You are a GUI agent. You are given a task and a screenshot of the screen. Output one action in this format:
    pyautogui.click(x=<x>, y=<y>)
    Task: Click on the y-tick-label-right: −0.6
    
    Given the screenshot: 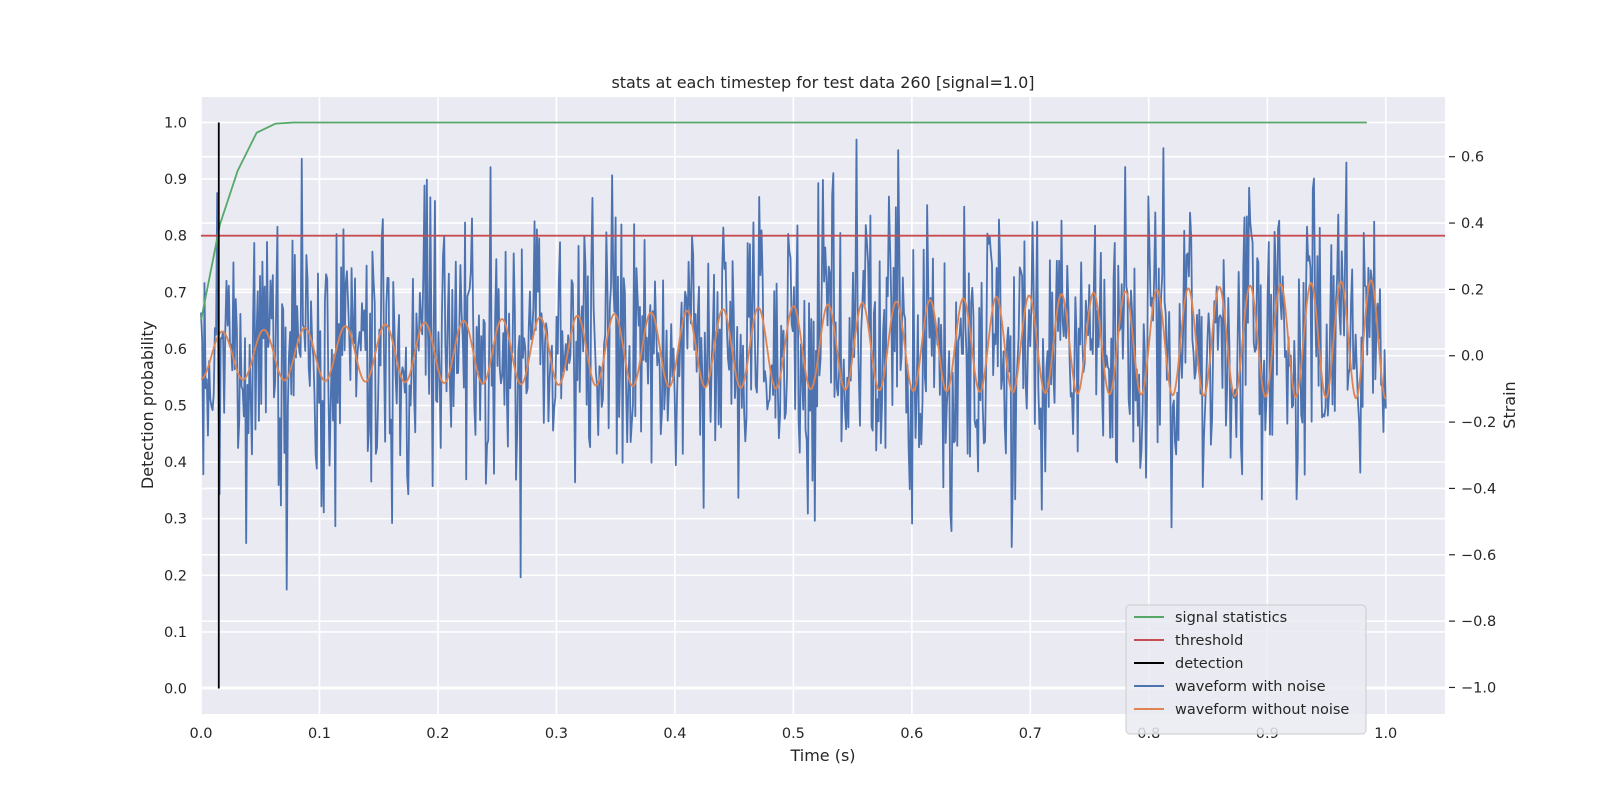 What is the action you would take?
    pyautogui.click(x=1478, y=556)
    